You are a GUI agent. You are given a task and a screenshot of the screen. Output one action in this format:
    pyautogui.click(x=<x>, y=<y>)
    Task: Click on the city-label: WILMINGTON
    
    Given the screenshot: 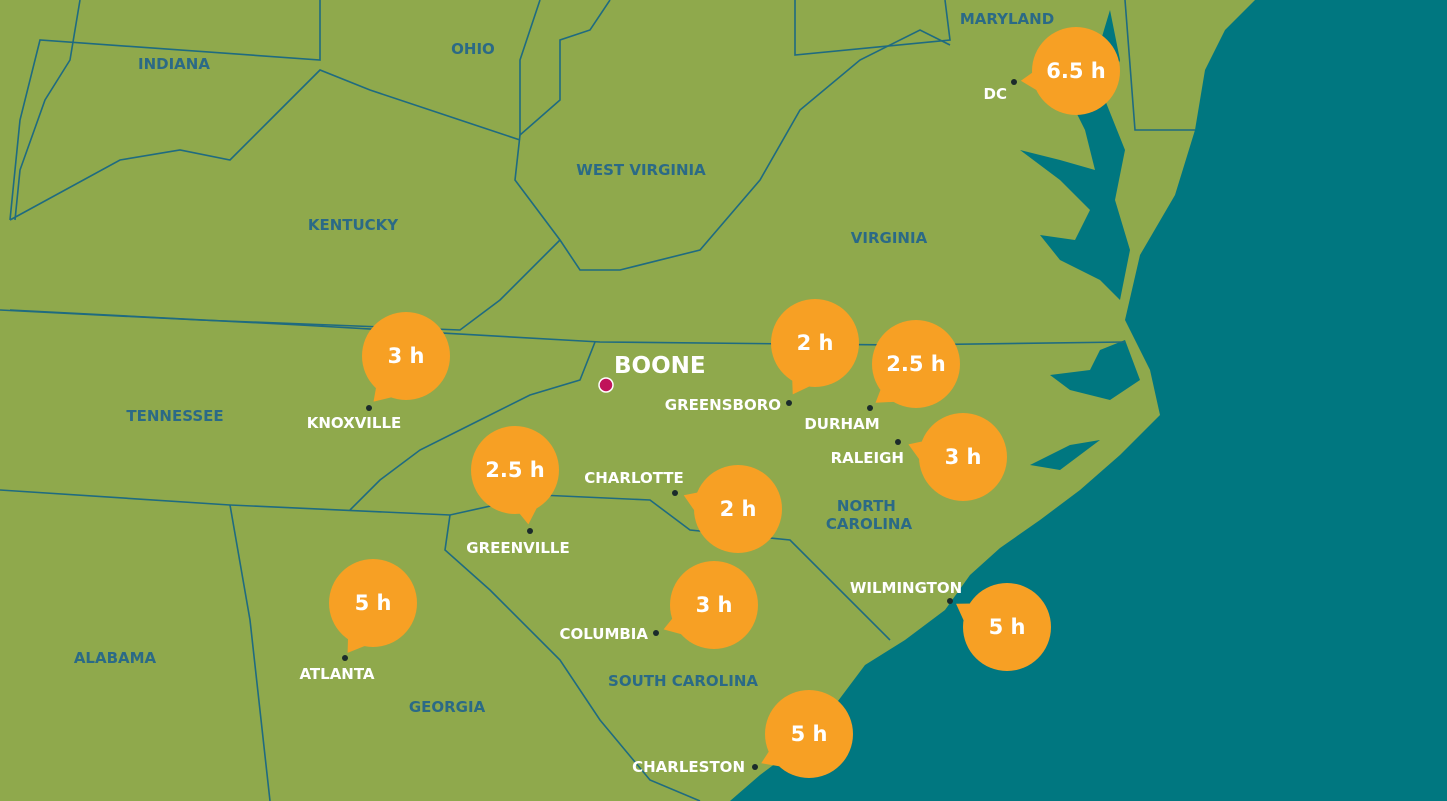 What is the action you would take?
    pyautogui.click(x=906, y=588)
    